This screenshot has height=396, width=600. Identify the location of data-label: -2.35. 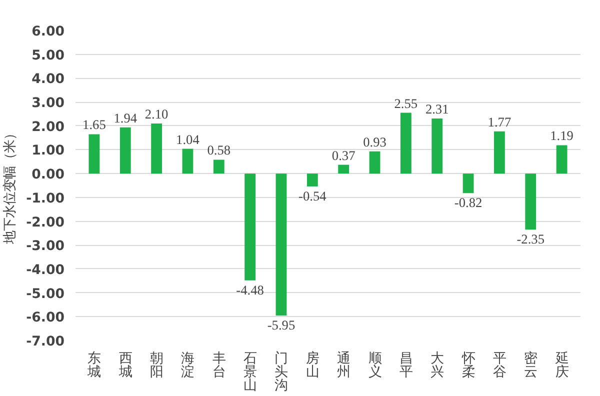
(530, 239).